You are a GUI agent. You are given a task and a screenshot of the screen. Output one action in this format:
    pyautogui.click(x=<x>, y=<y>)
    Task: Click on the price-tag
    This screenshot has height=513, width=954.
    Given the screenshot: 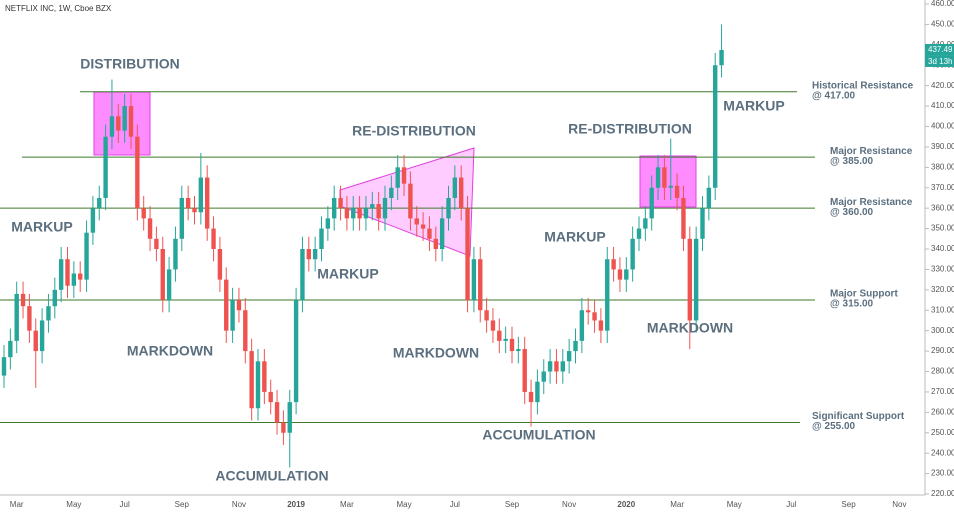 What is the action you would take?
    pyautogui.click(x=939, y=49)
    